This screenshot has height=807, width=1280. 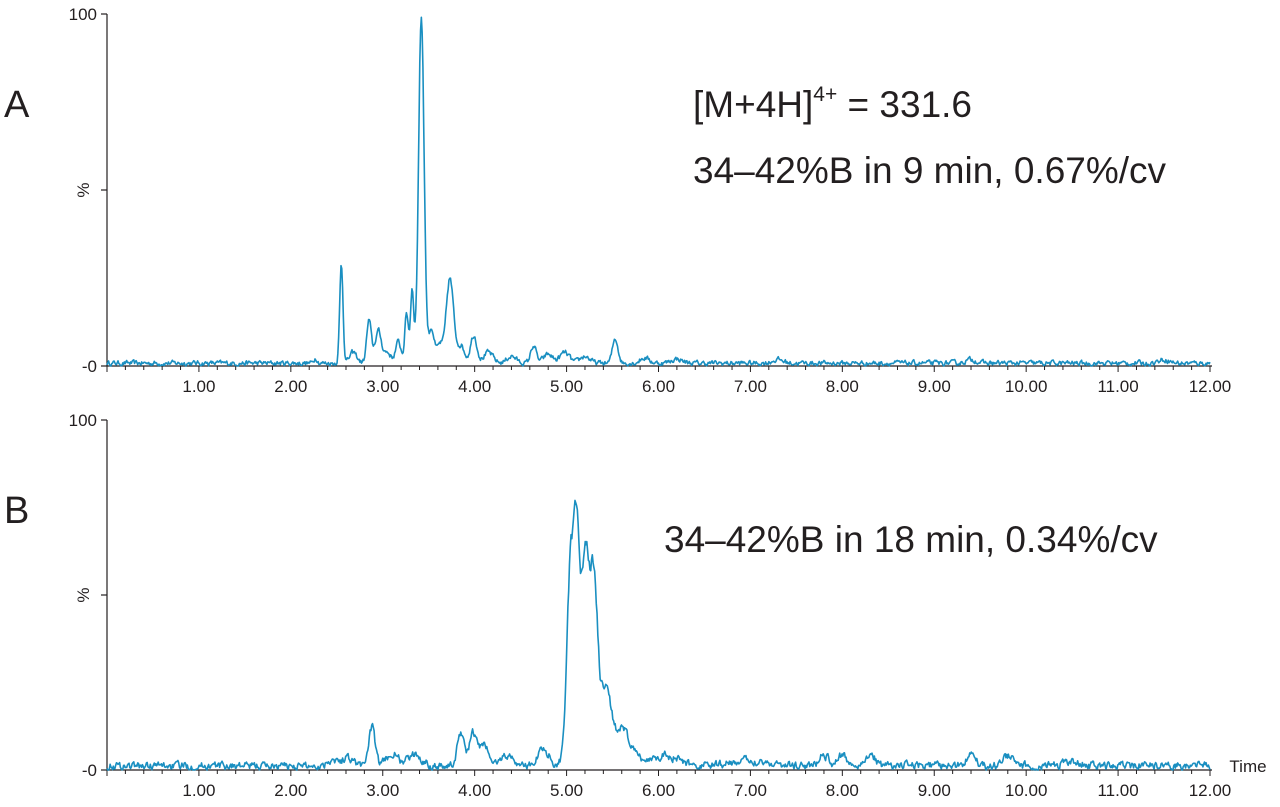 I want to click on panel-a-mass-annotation: [M+4H]4+ = 331.6, so click(x=833, y=104).